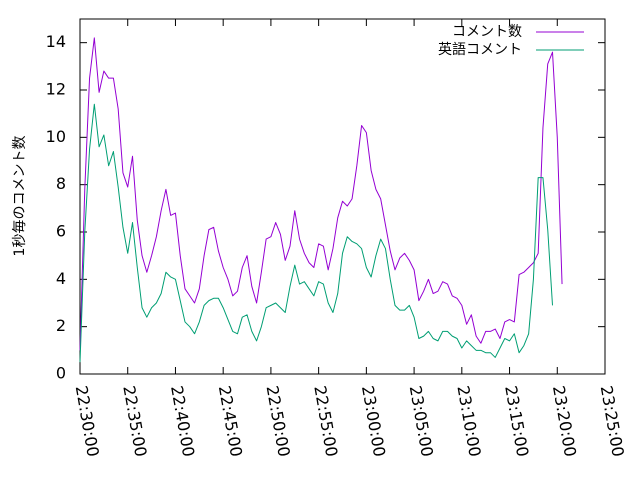  I want to click on x-tick-label: 23:10:00, so click(468, 421).